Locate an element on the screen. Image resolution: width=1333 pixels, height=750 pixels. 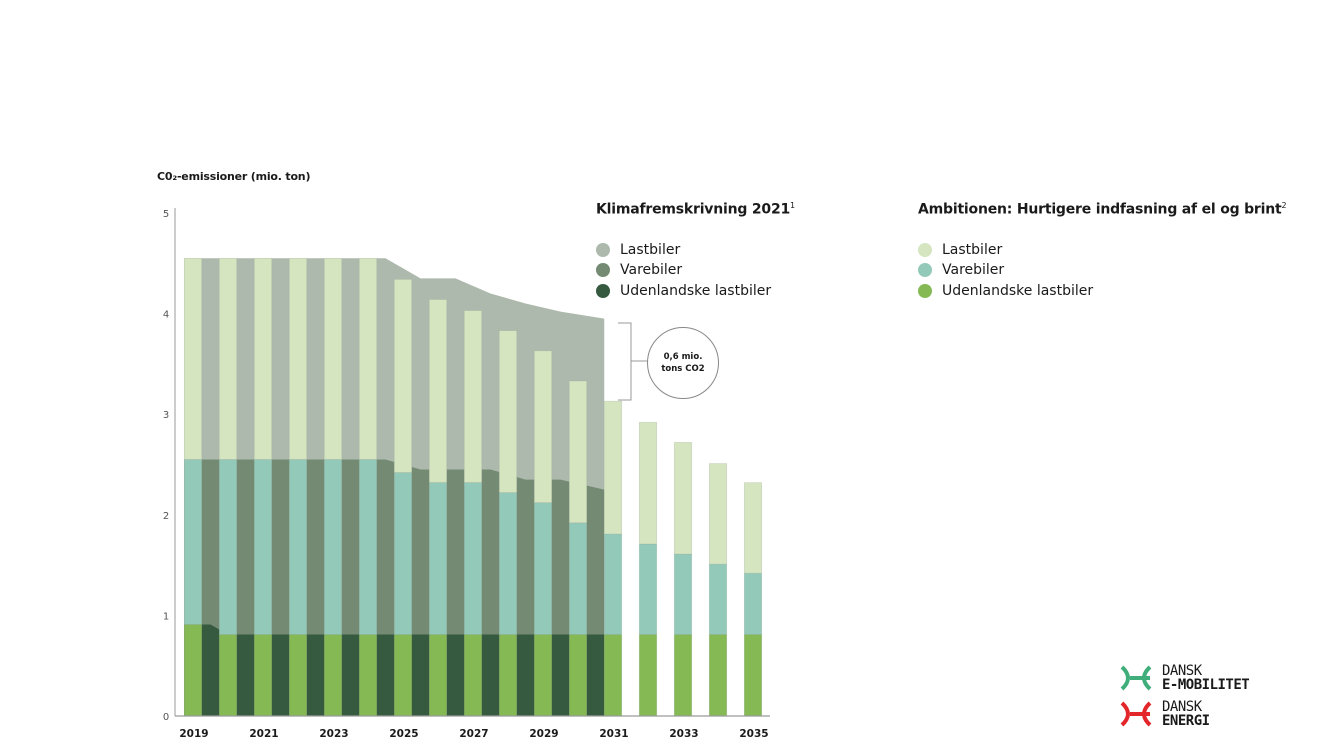
e-mobilitet-logo-icon is located at coordinates (1136, 678).